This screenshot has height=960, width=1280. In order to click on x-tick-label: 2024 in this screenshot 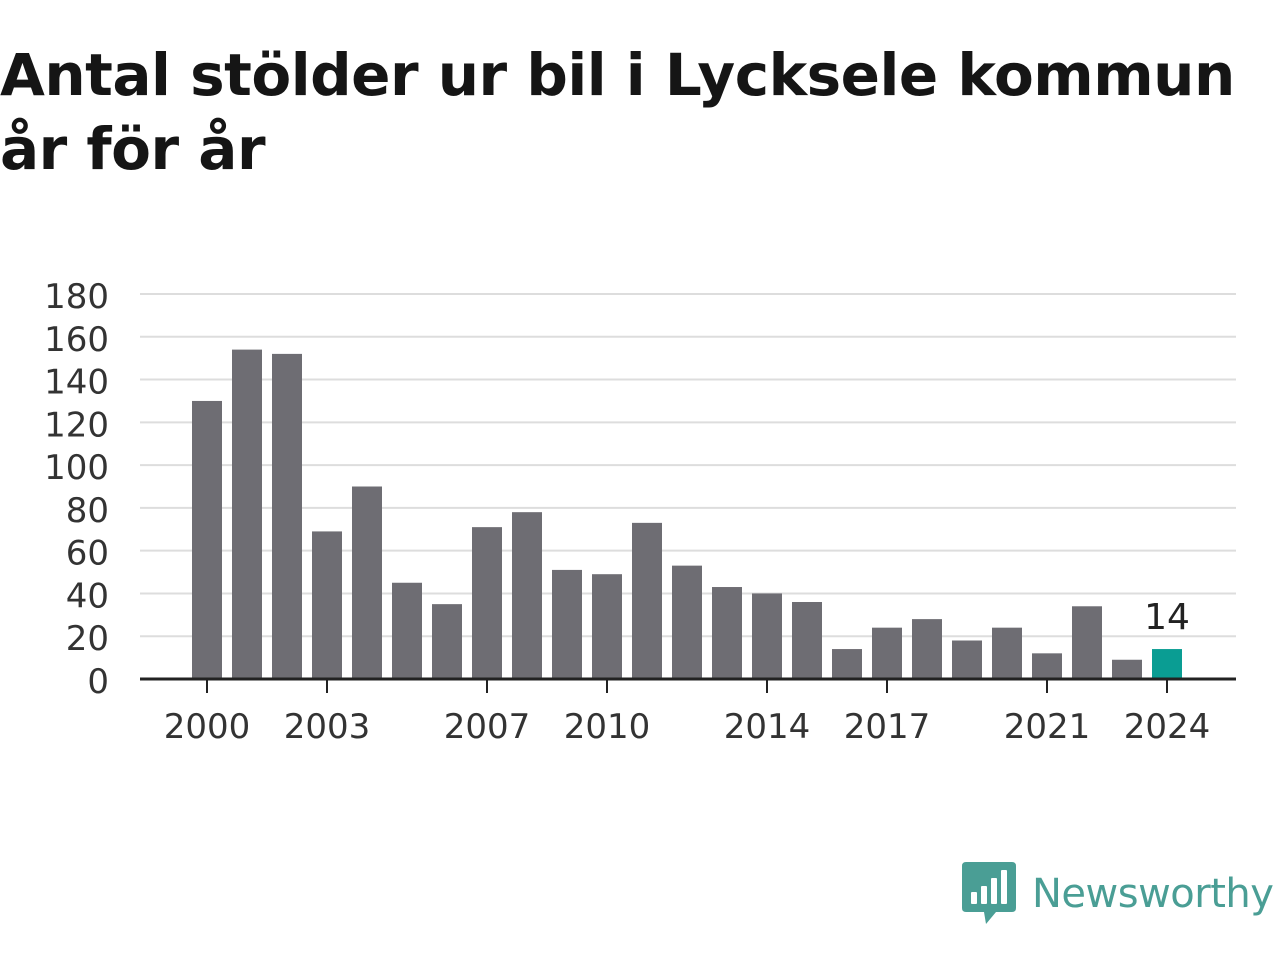, I will do `click(1167, 727)`.